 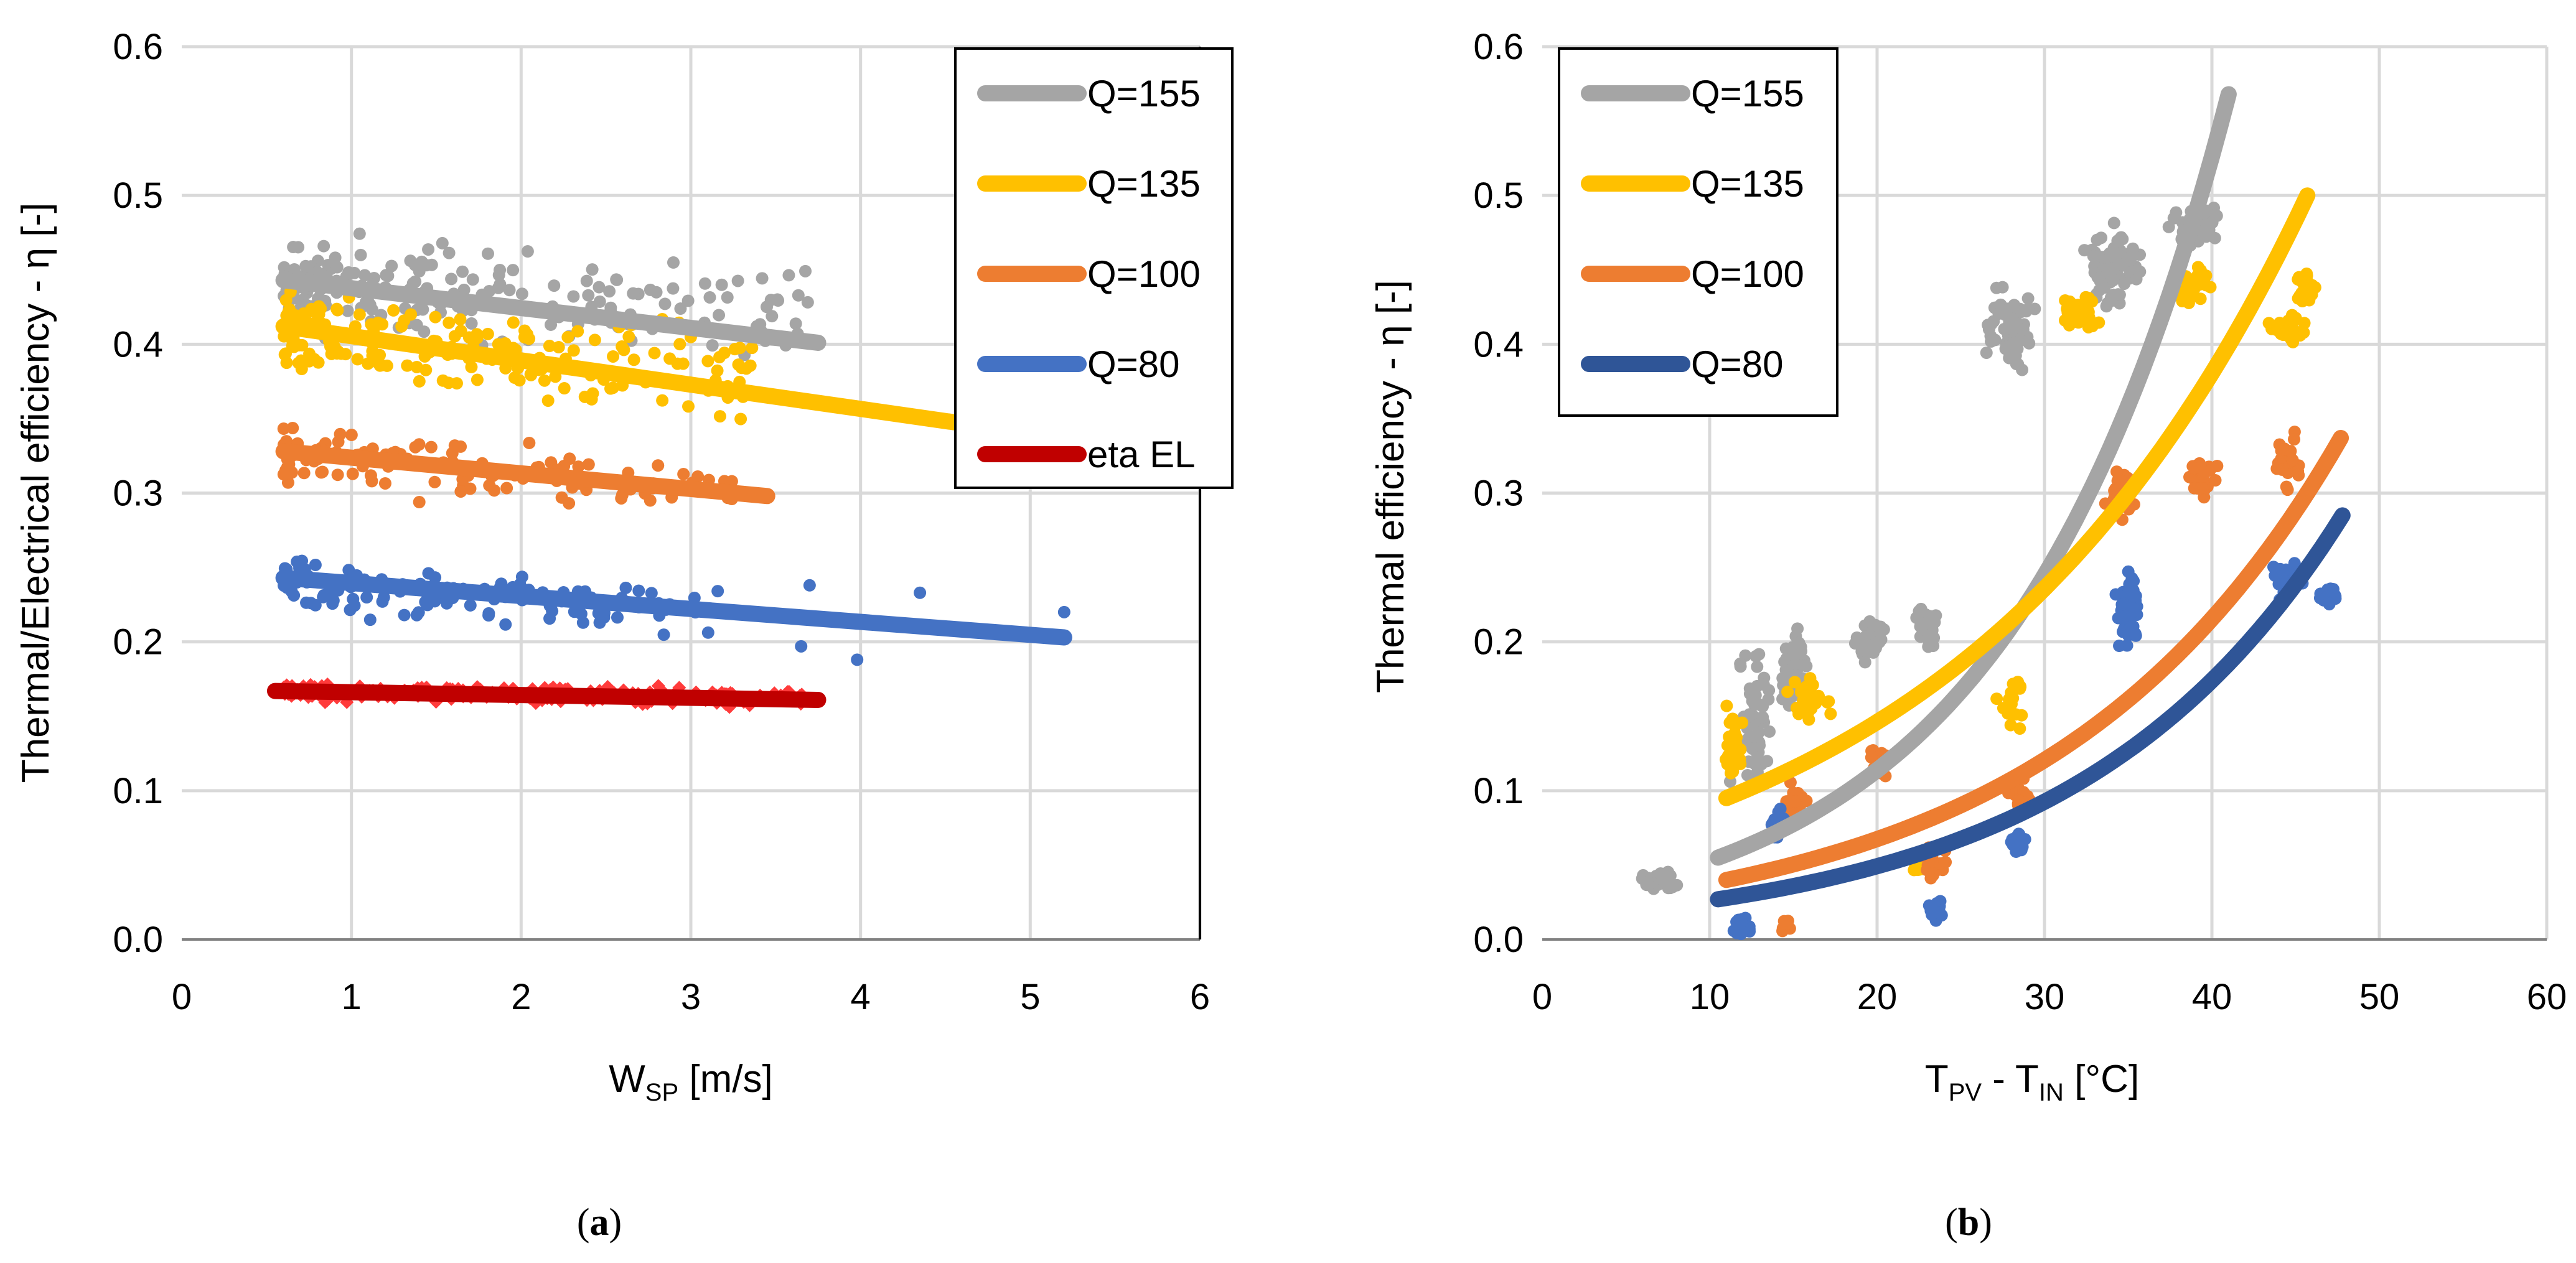 What do you see at coordinates (1747, 274) in the screenshot?
I see `legend-label: Q=100` at bounding box center [1747, 274].